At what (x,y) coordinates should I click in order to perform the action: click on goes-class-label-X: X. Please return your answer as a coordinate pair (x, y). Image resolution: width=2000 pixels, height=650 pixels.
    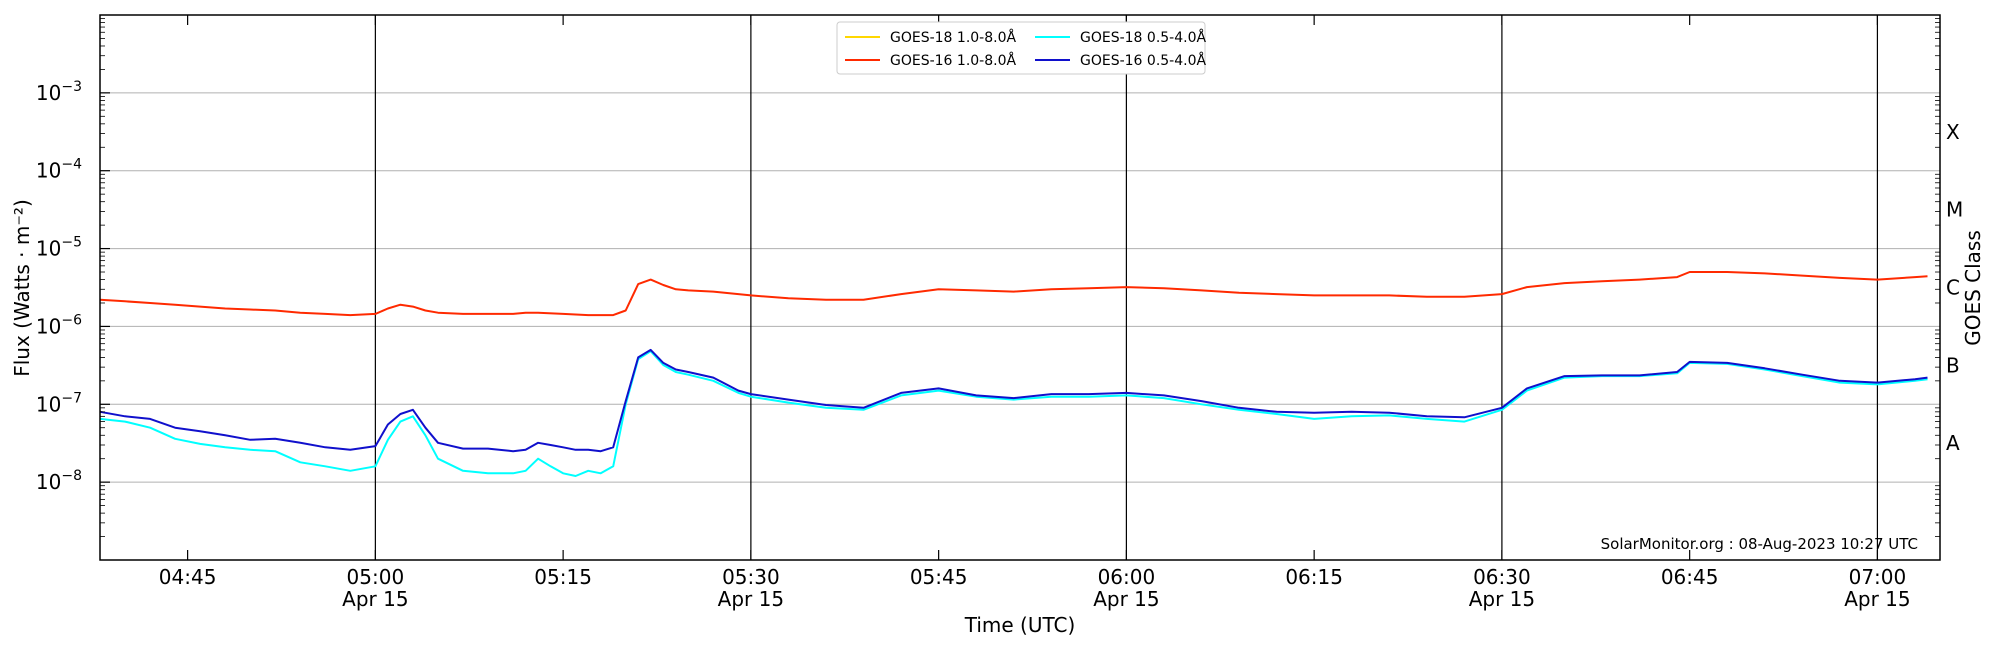
    Looking at the image, I should click on (1953, 132).